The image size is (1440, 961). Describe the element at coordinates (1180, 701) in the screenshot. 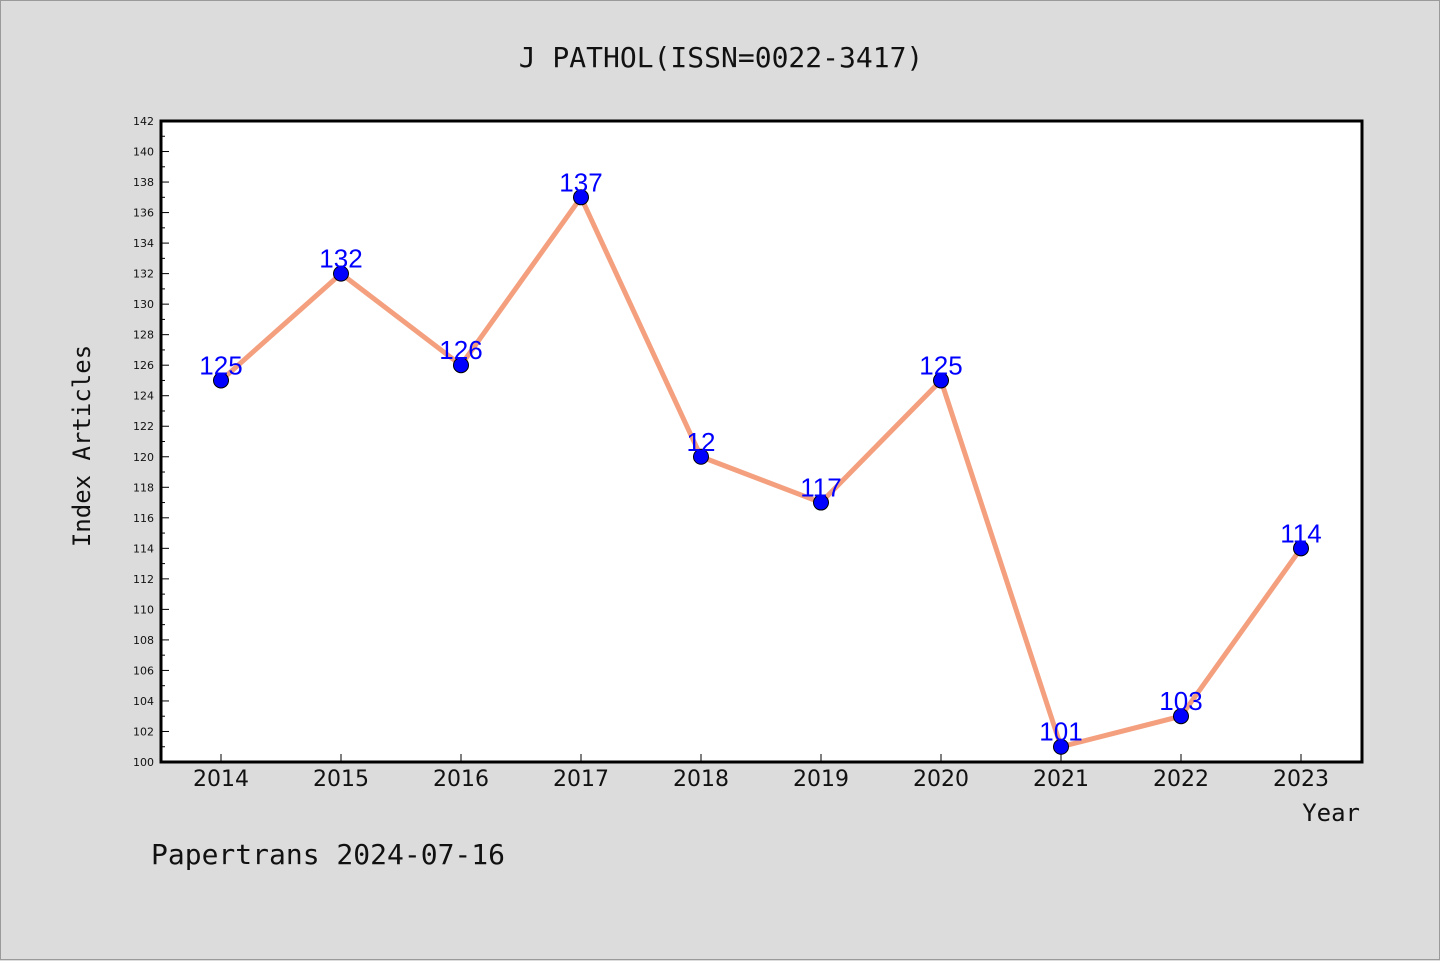

I see `data-label: 103` at that location.